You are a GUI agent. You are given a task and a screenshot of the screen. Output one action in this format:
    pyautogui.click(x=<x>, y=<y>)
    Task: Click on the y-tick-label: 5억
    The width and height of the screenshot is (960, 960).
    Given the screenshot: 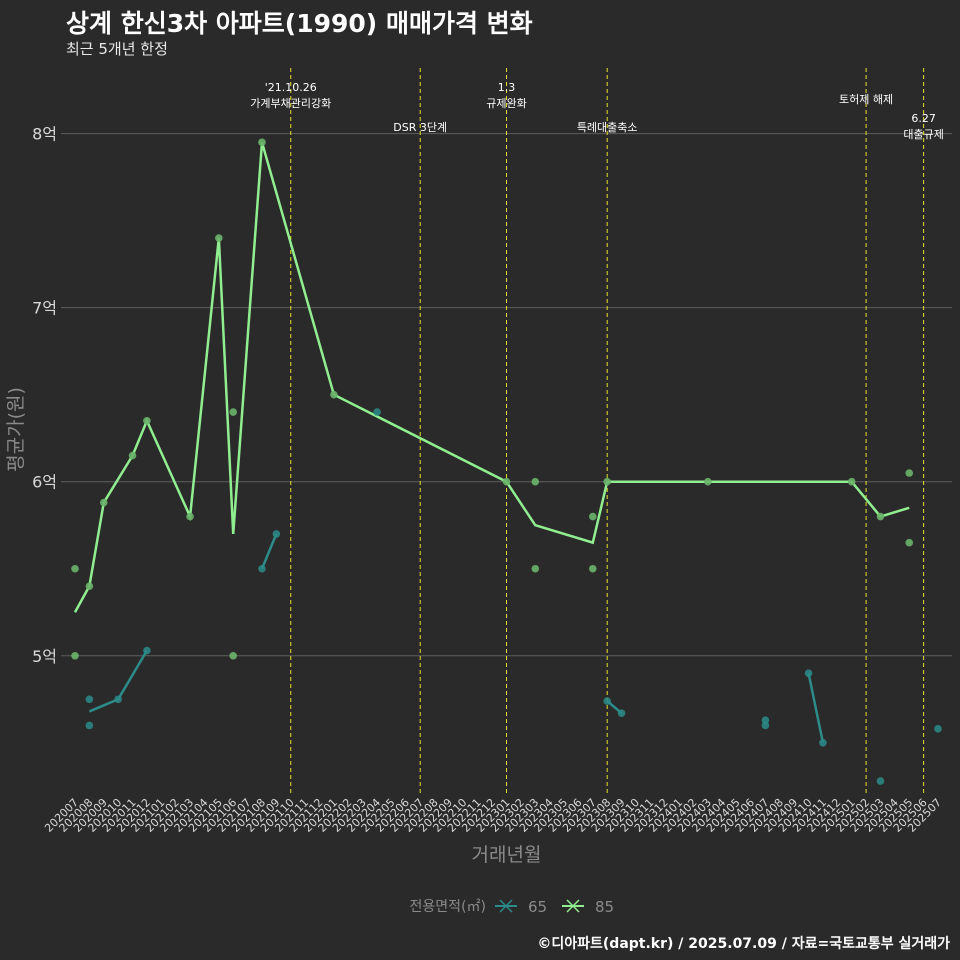 What is the action you would take?
    pyautogui.click(x=44, y=656)
    